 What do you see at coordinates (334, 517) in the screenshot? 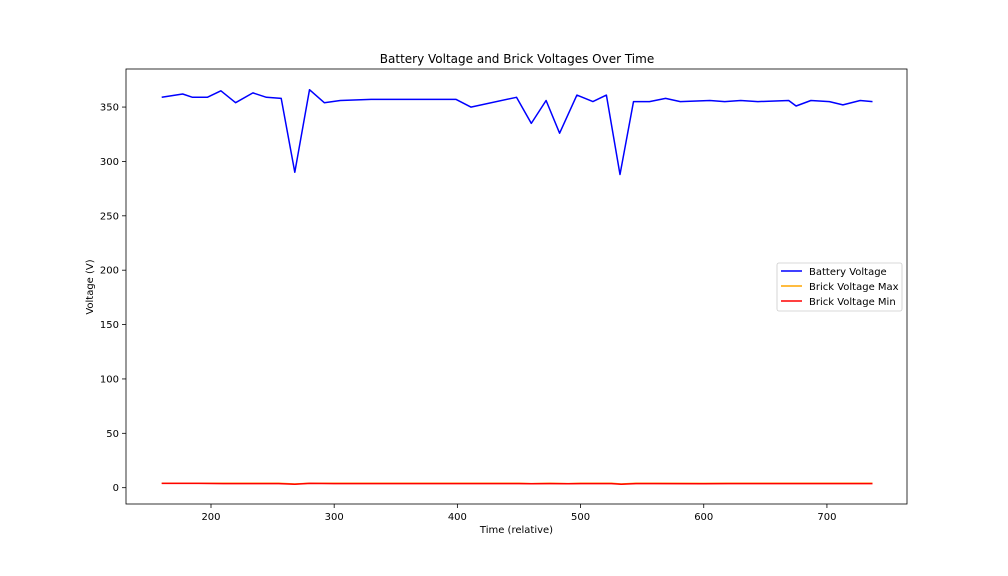
I see `x-tick-label: 300` at bounding box center [334, 517].